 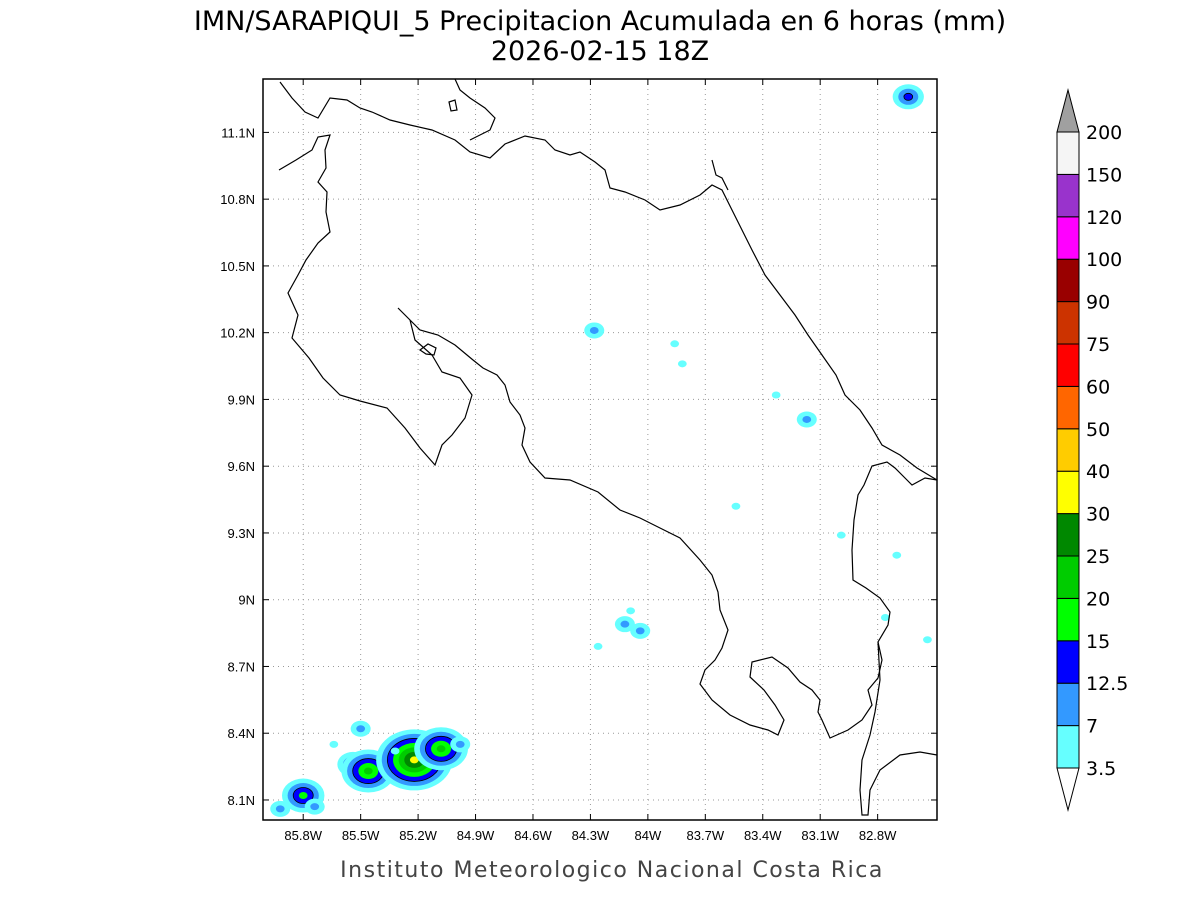 What do you see at coordinates (453, 105) in the screenshot?
I see `island-outline` at bounding box center [453, 105].